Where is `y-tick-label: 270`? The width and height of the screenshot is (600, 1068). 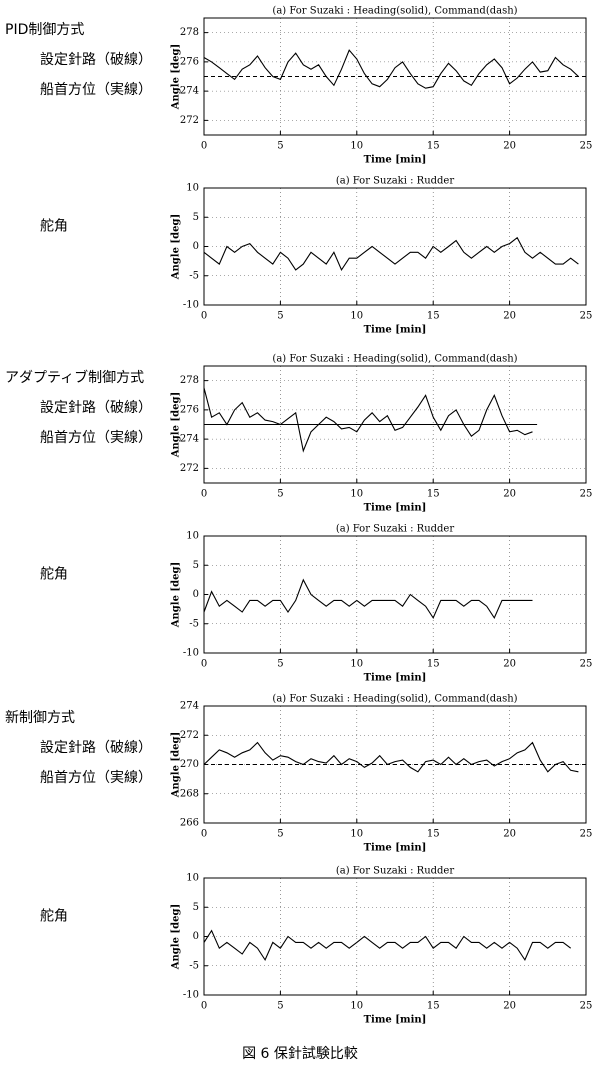 y-tick-label: 270 is located at coordinates (189, 764).